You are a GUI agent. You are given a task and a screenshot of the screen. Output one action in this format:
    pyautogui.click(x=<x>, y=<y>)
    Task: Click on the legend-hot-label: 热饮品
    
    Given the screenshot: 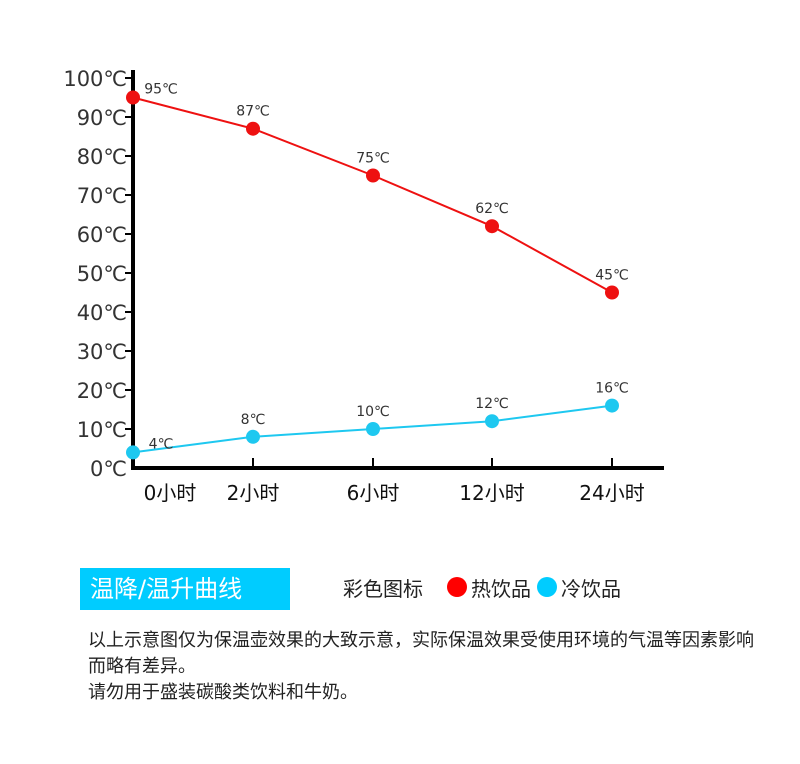 What is the action you would take?
    pyautogui.click(x=501, y=588)
    